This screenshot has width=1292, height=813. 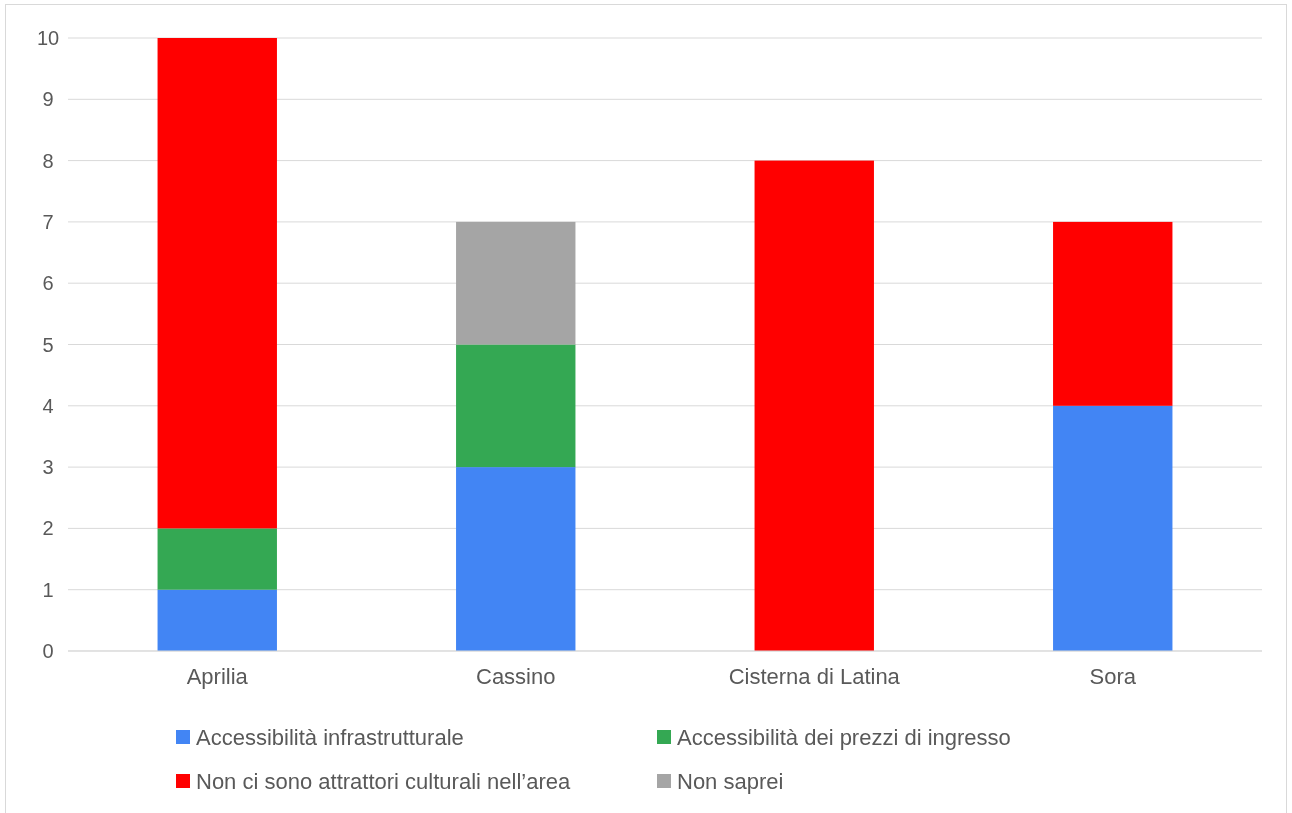 What do you see at coordinates (330, 737) in the screenshot?
I see `legend-label: Accessibilità infrastrutturale` at bounding box center [330, 737].